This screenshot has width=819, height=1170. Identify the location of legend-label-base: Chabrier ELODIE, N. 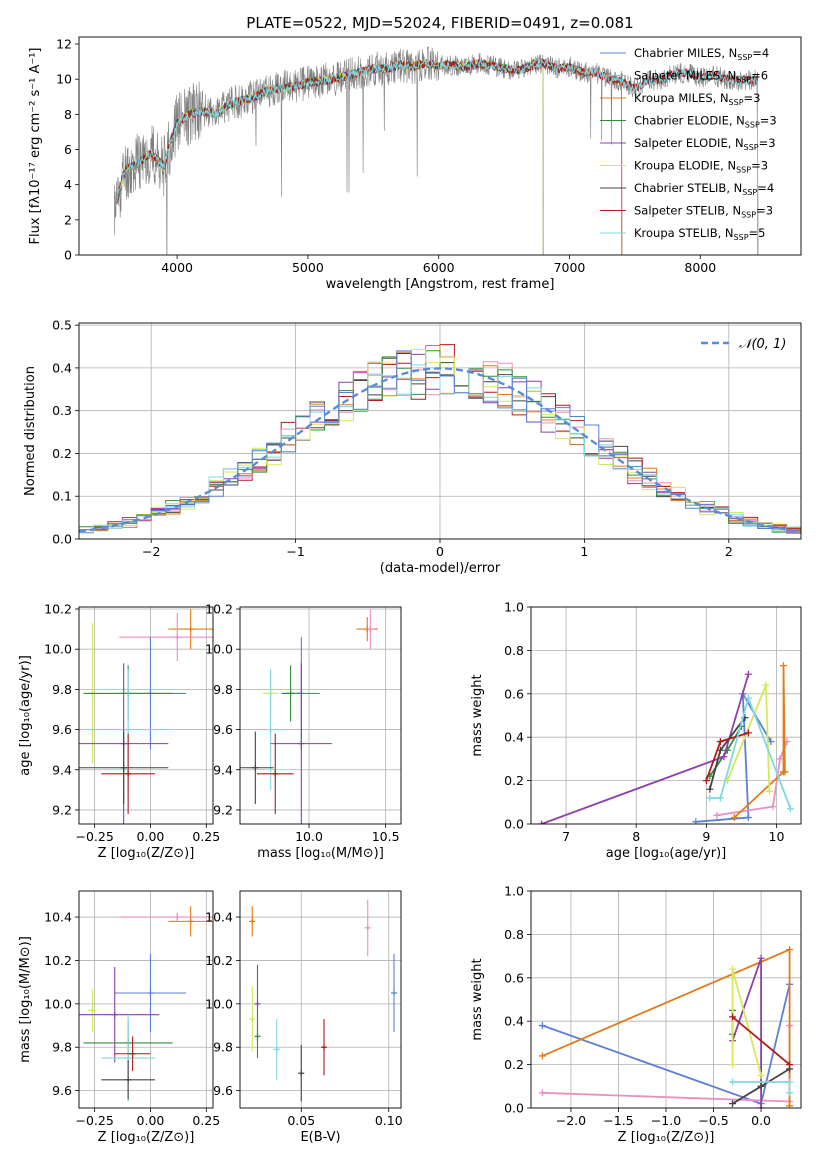
(689, 121).